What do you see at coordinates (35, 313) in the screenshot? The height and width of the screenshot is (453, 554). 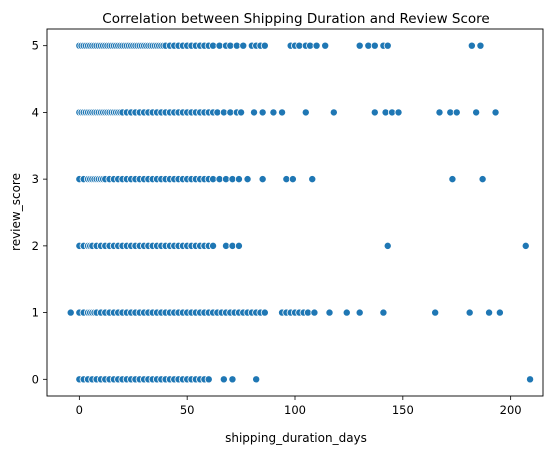 I see `y-tick-label: 1` at bounding box center [35, 313].